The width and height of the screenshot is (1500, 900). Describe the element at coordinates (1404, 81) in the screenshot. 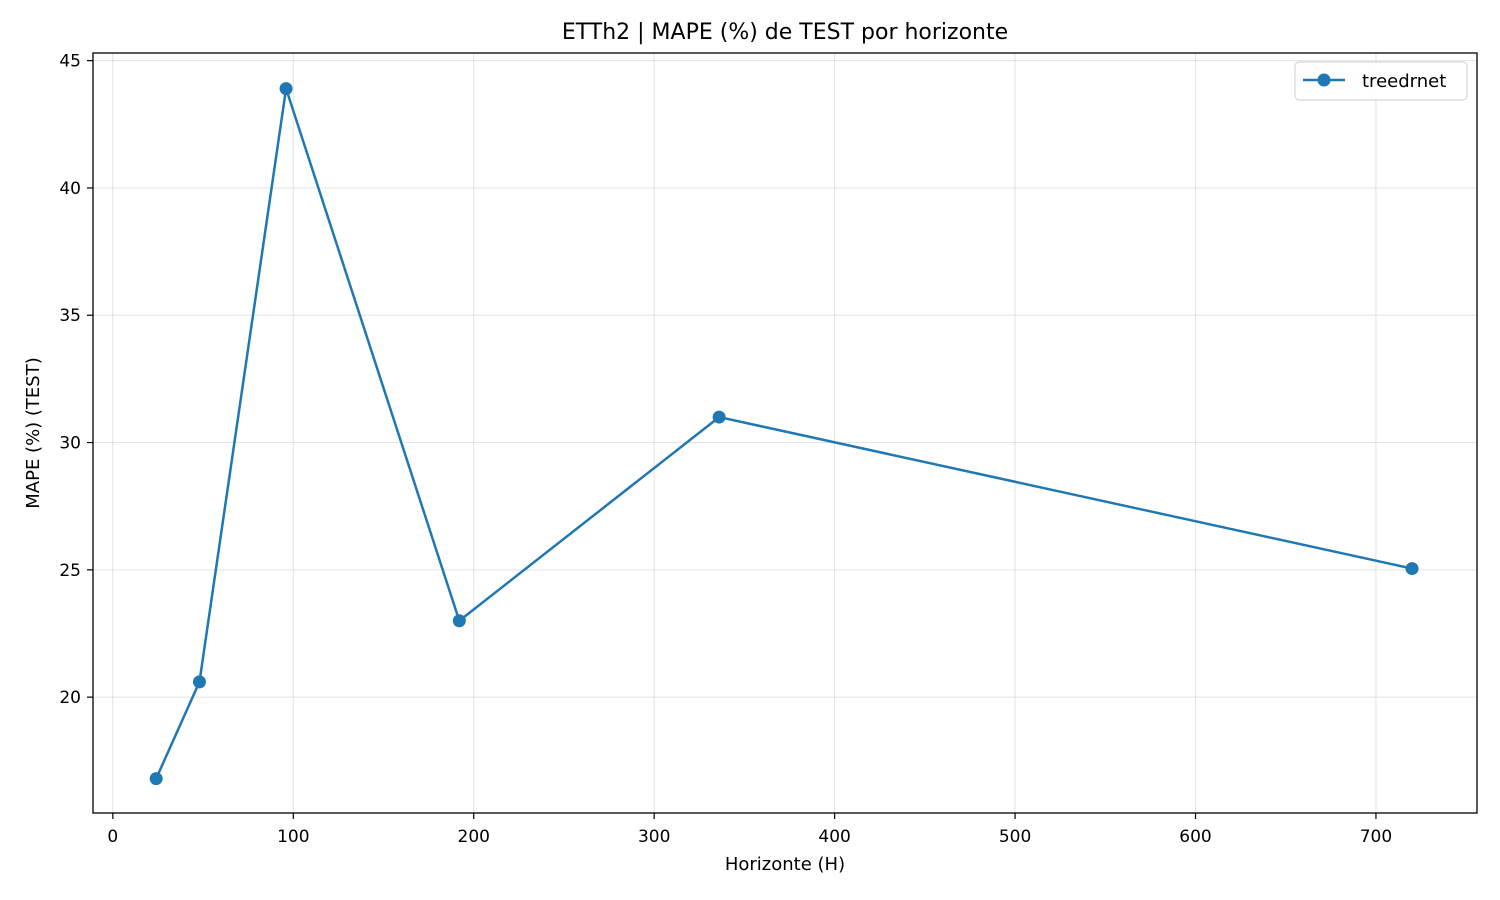

I see `legend-label: treedrnet` at that location.